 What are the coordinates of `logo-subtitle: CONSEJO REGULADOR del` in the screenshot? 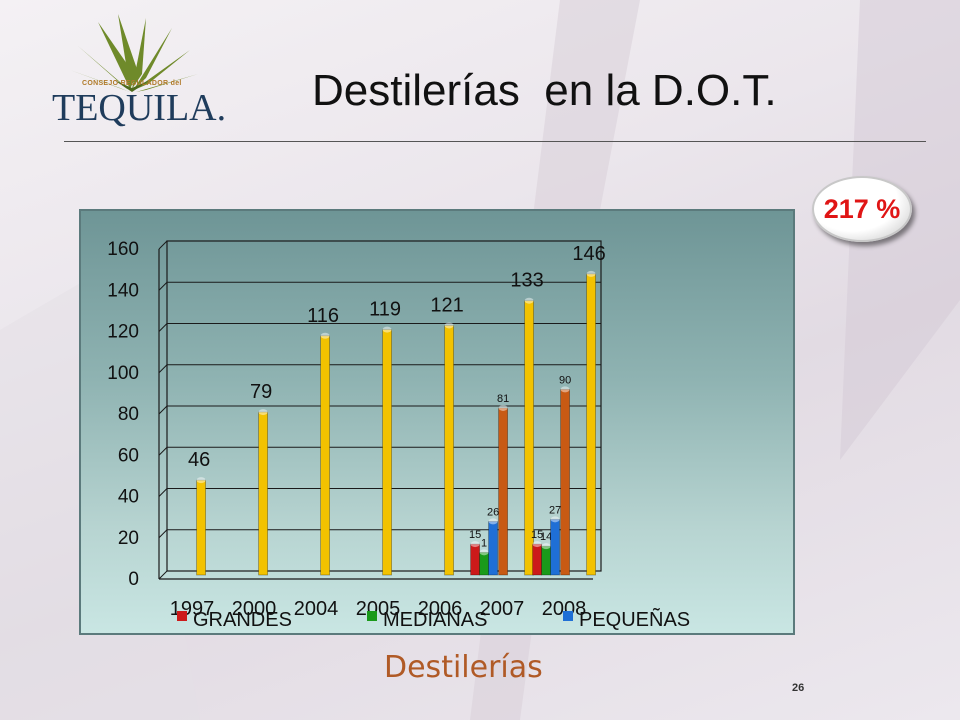 It's located at (132, 83).